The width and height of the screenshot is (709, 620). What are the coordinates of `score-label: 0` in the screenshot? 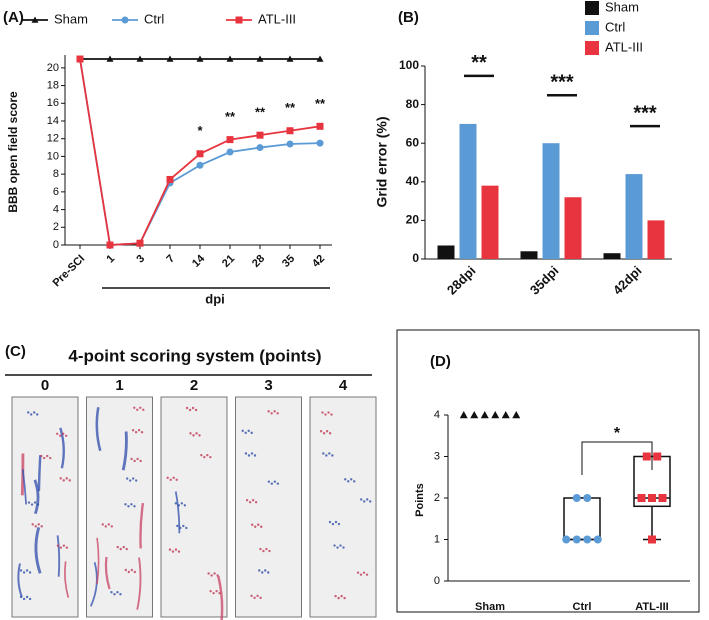 It's located at (45, 385).